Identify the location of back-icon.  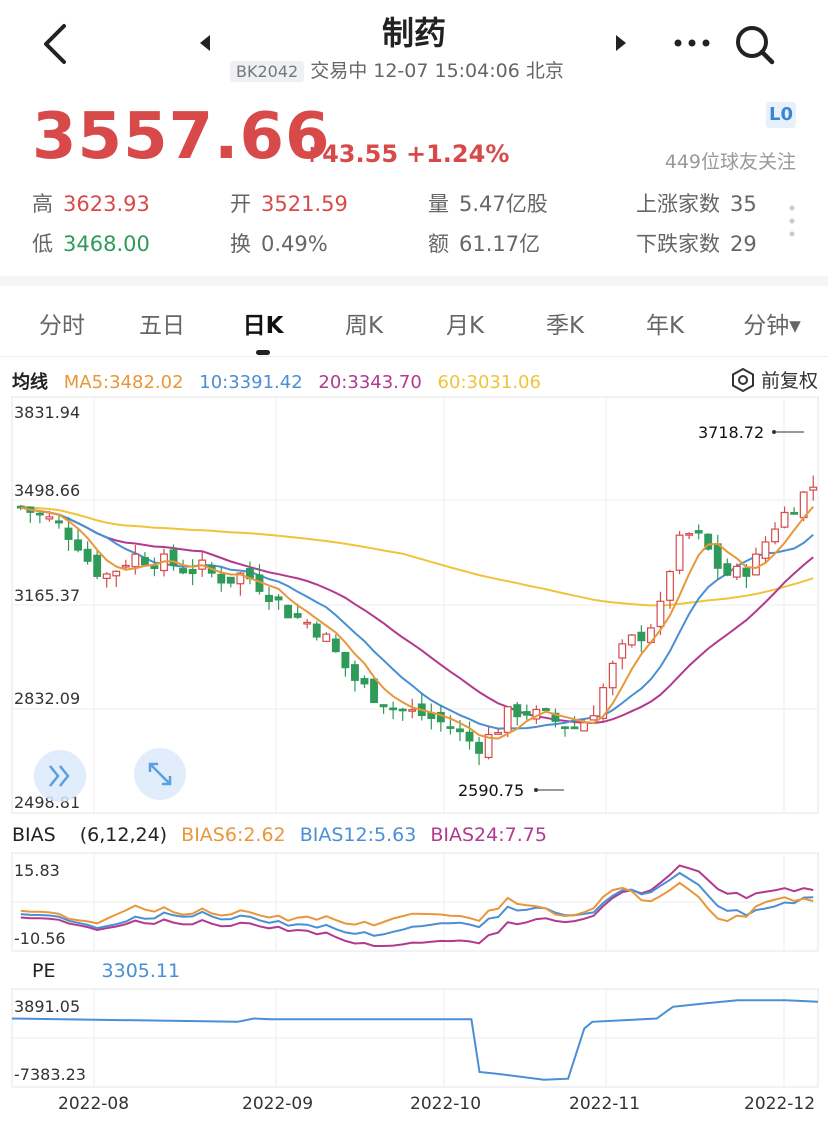
(56, 44).